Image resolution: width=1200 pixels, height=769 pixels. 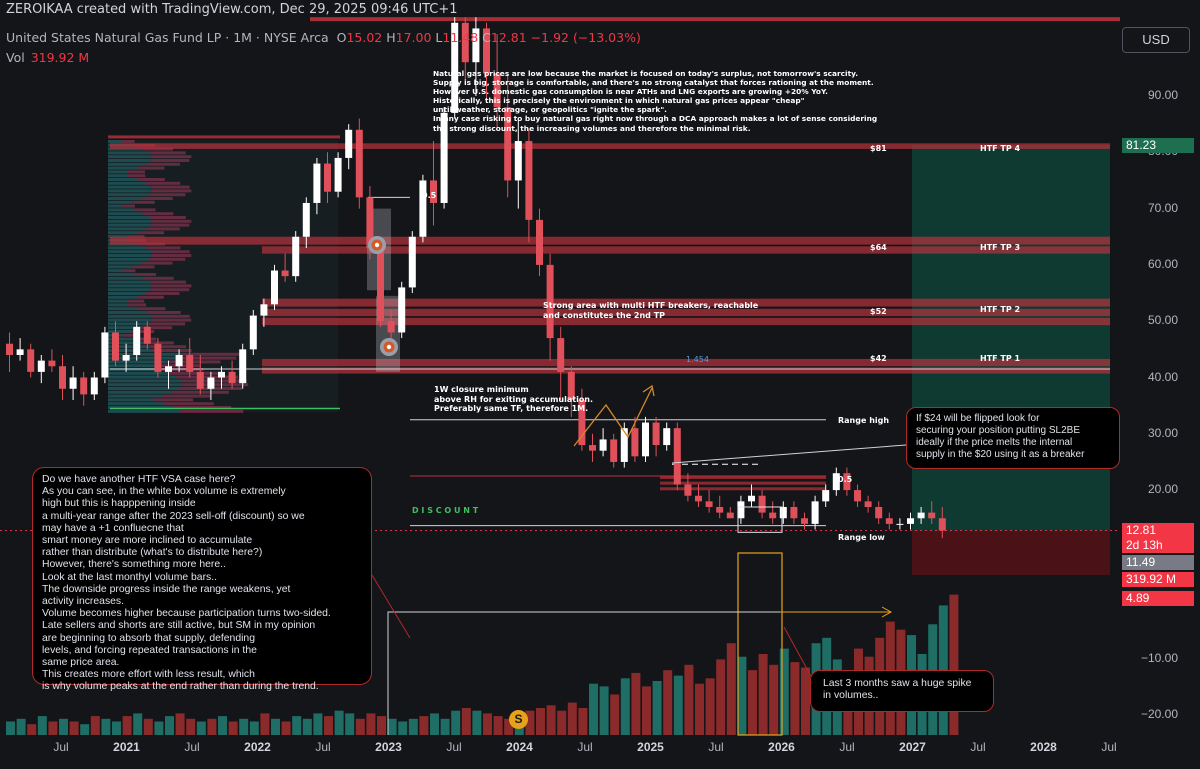 I want to click on price-axis-tick: 50.00, so click(x=1162, y=320).